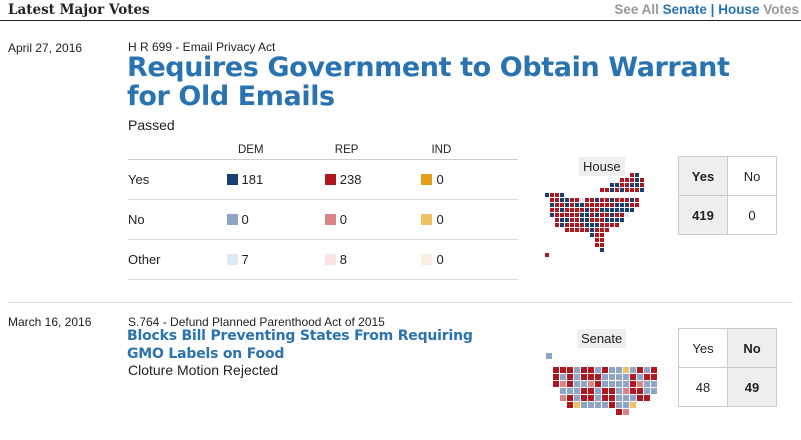  I want to click on rep-other-swatch, so click(330, 259).